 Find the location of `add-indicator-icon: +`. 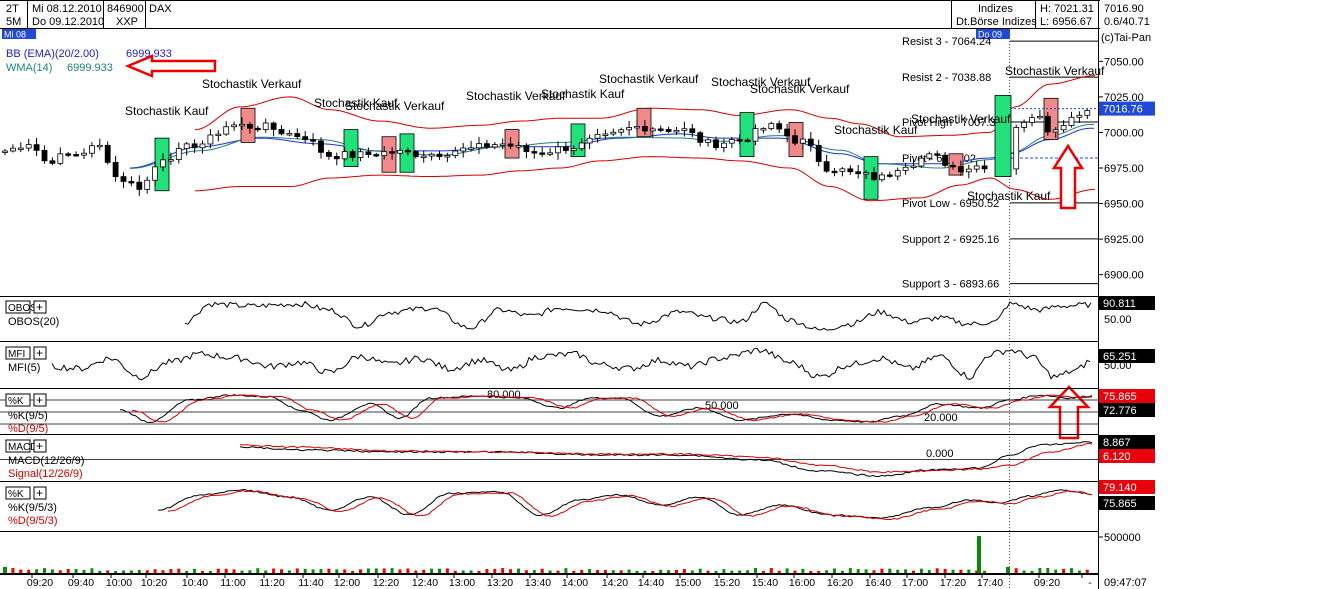

add-indicator-icon: + is located at coordinates (39, 493).